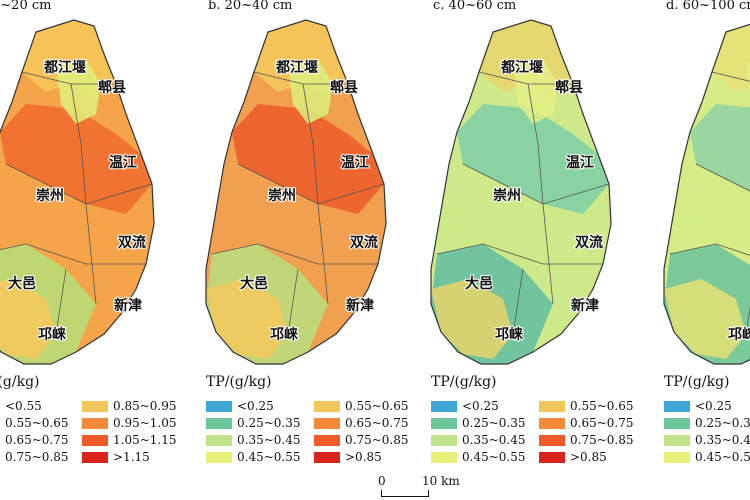 Image resolution: width=750 pixels, height=500 pixels. I want to click on legend-item: 0.85~0.95, so click(129, 406).